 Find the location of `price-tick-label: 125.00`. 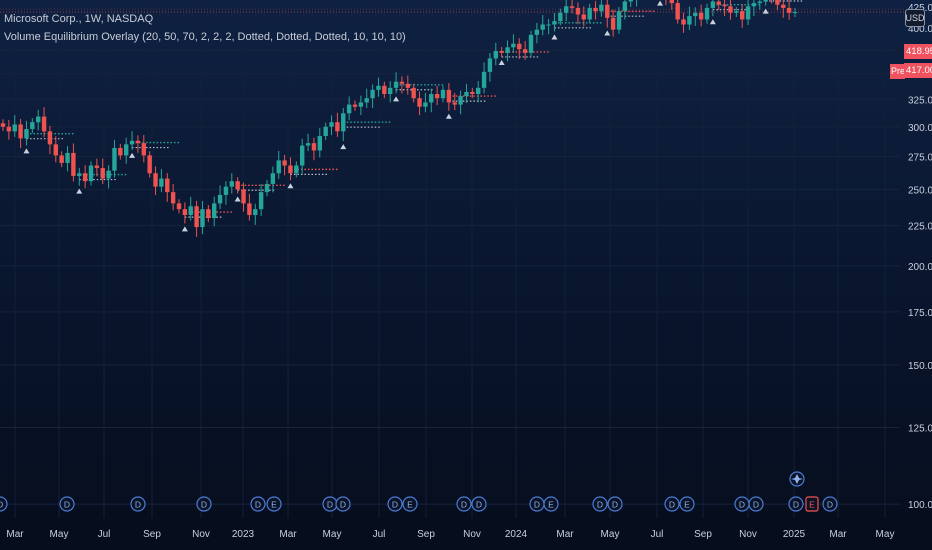

price-tick-label: 125.00 is located at coordinates (920, 428).